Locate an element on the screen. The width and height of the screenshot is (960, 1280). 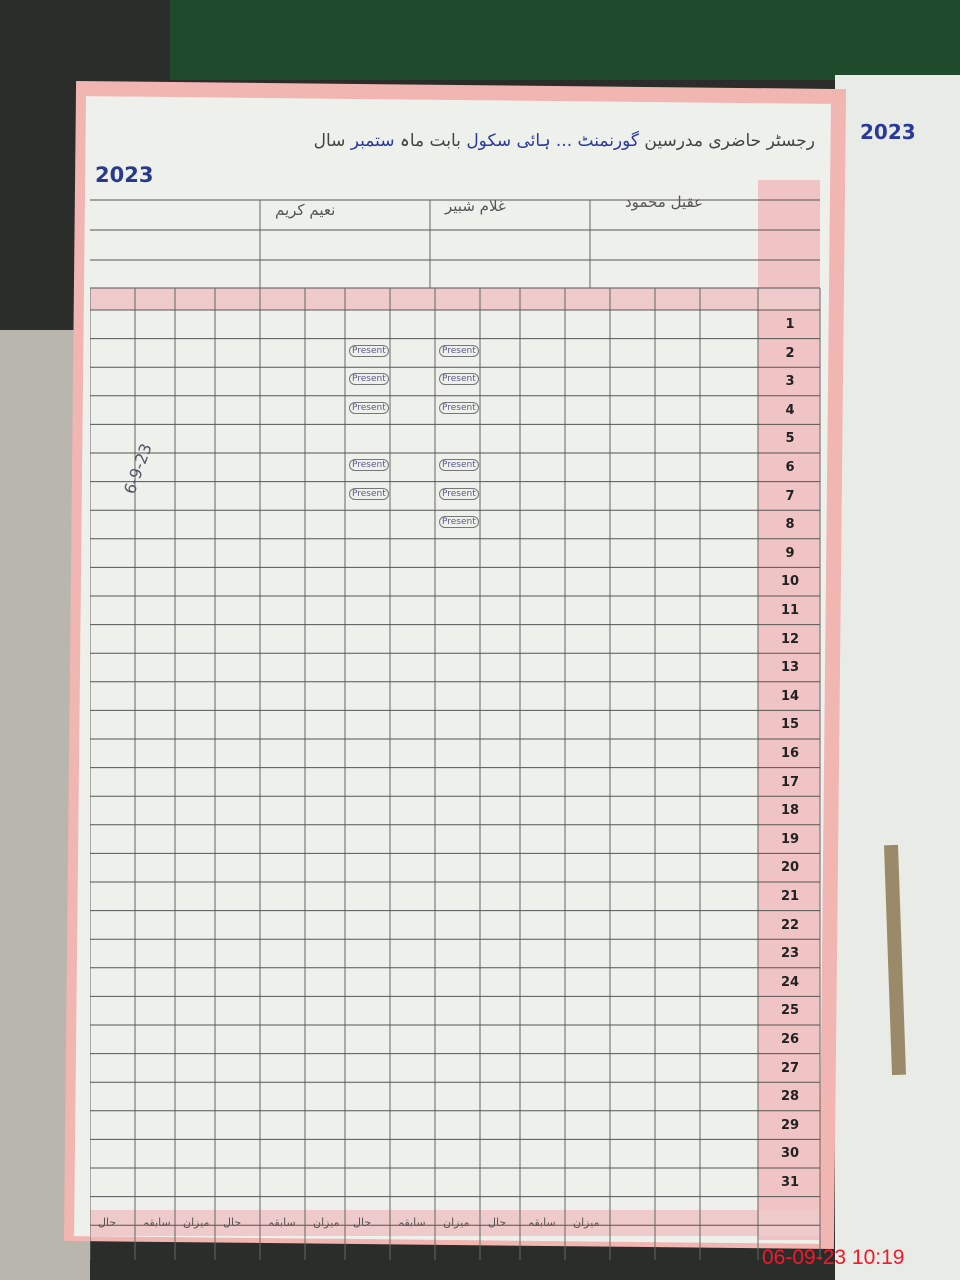
day-number: 23 is located at coordinates (790, 954).